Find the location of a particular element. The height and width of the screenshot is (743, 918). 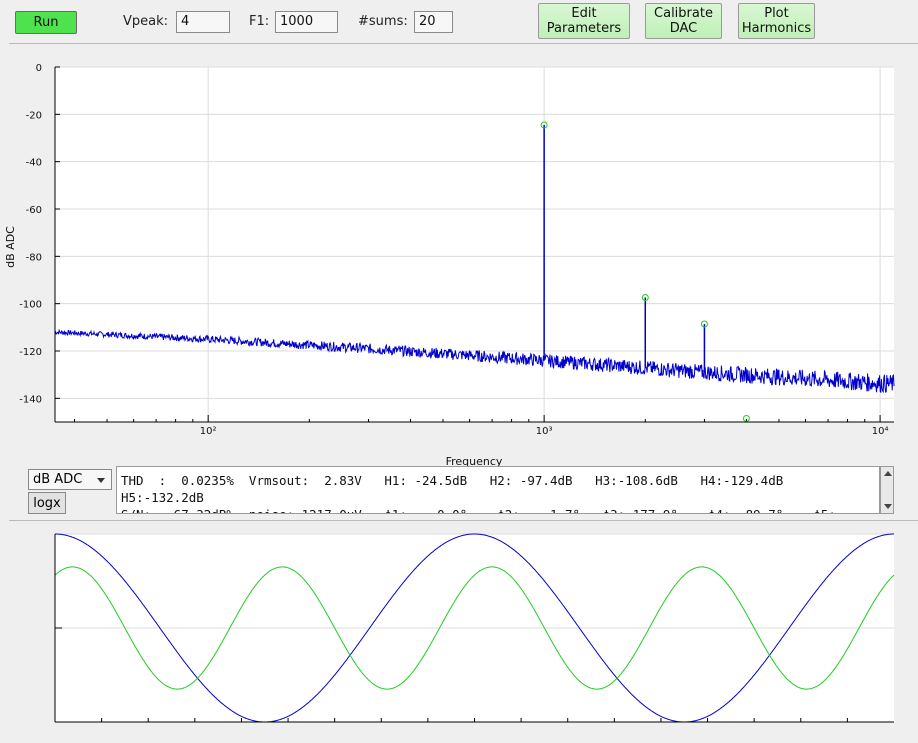

x-tick-label: 10³ is located at coordinates (544, 431).